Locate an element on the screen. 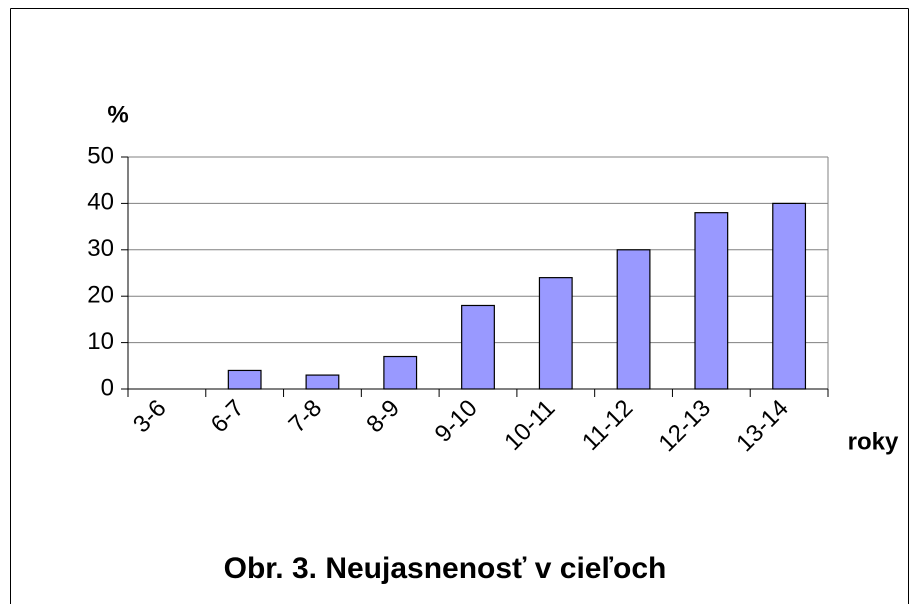  x-tick-label: 9-10 is located at coordinates (456, 421).